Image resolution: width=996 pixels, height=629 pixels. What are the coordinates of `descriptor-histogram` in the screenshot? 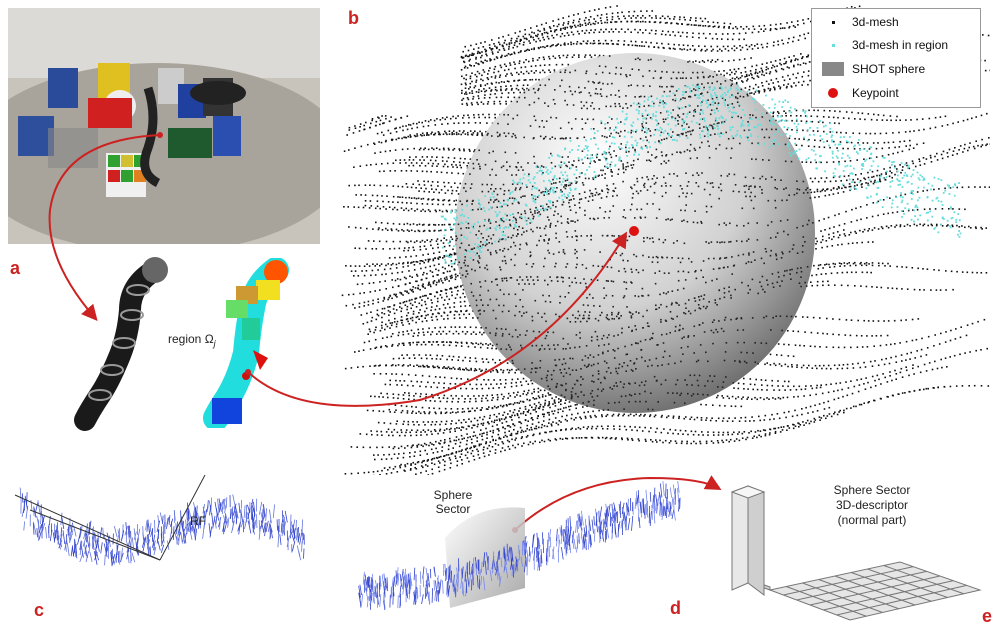 It's located at (856, 553).